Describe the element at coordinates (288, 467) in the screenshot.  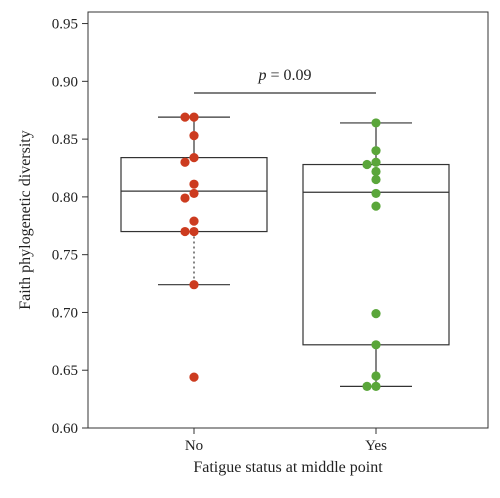
I see `x-axis-title: Fatigue status at middle point` at that location.